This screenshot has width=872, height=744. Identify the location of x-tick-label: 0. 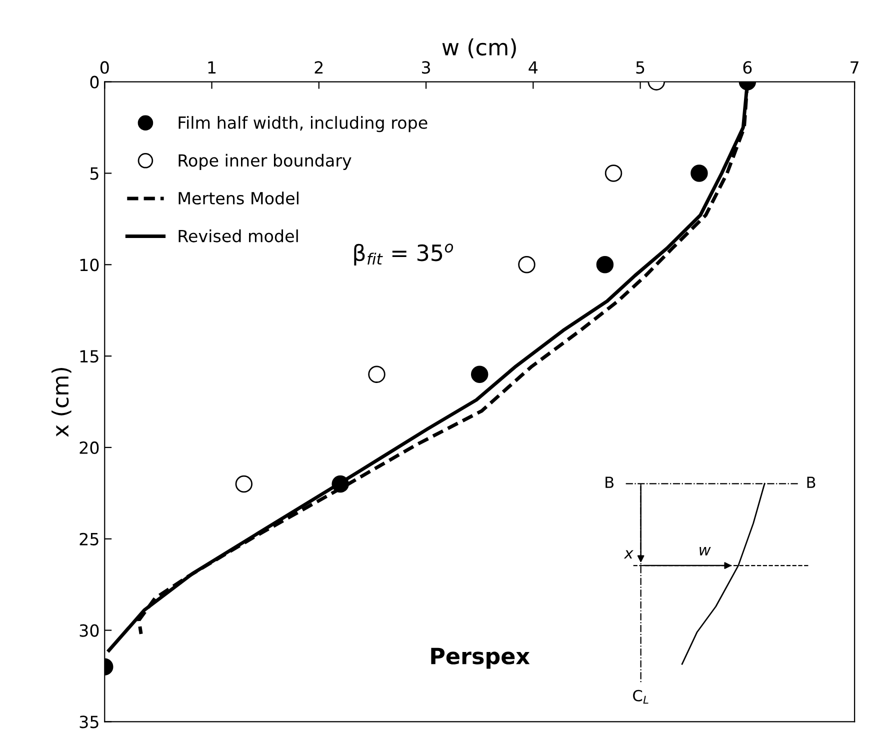
(104, 67).